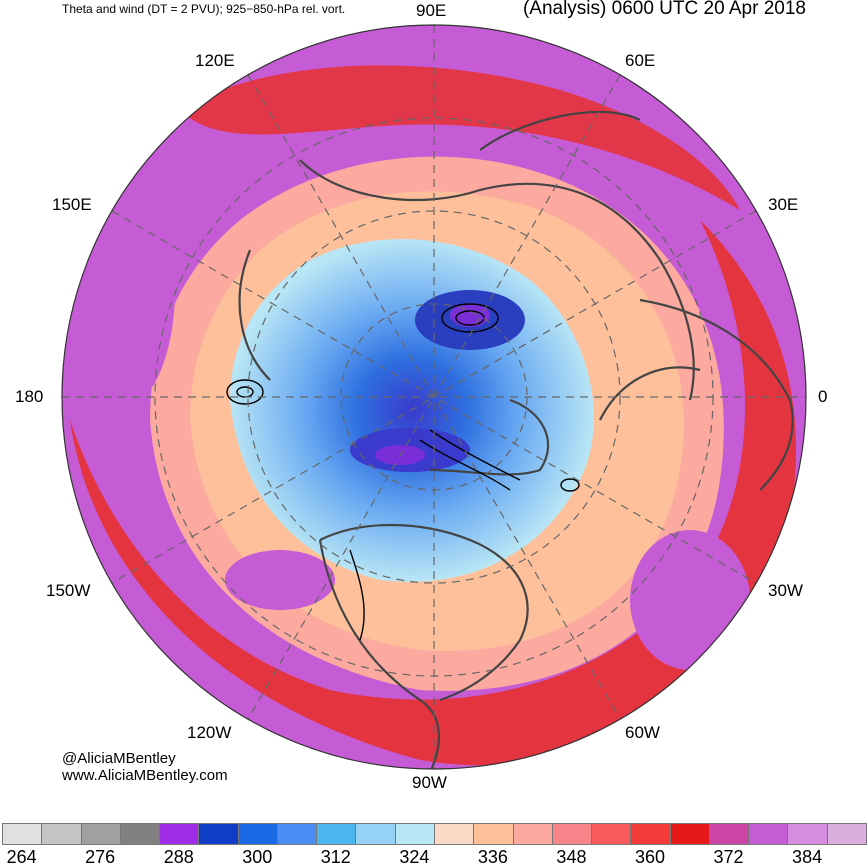 This screenshot has width=868, height=868. I want to click on author-handle: @AliciaMBentley, so click(119, 758).